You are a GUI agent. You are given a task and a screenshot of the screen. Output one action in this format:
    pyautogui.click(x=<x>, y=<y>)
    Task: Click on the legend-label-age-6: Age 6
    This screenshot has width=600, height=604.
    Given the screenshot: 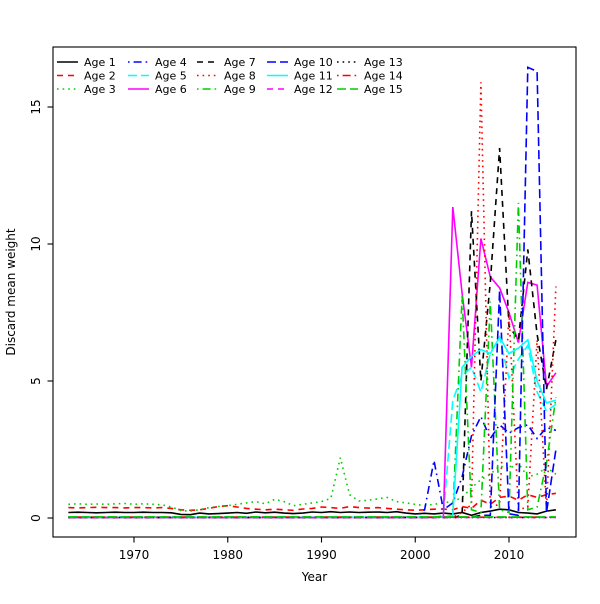 What is the action you would take?
    pyautogui.click(x=171, y=89)
    